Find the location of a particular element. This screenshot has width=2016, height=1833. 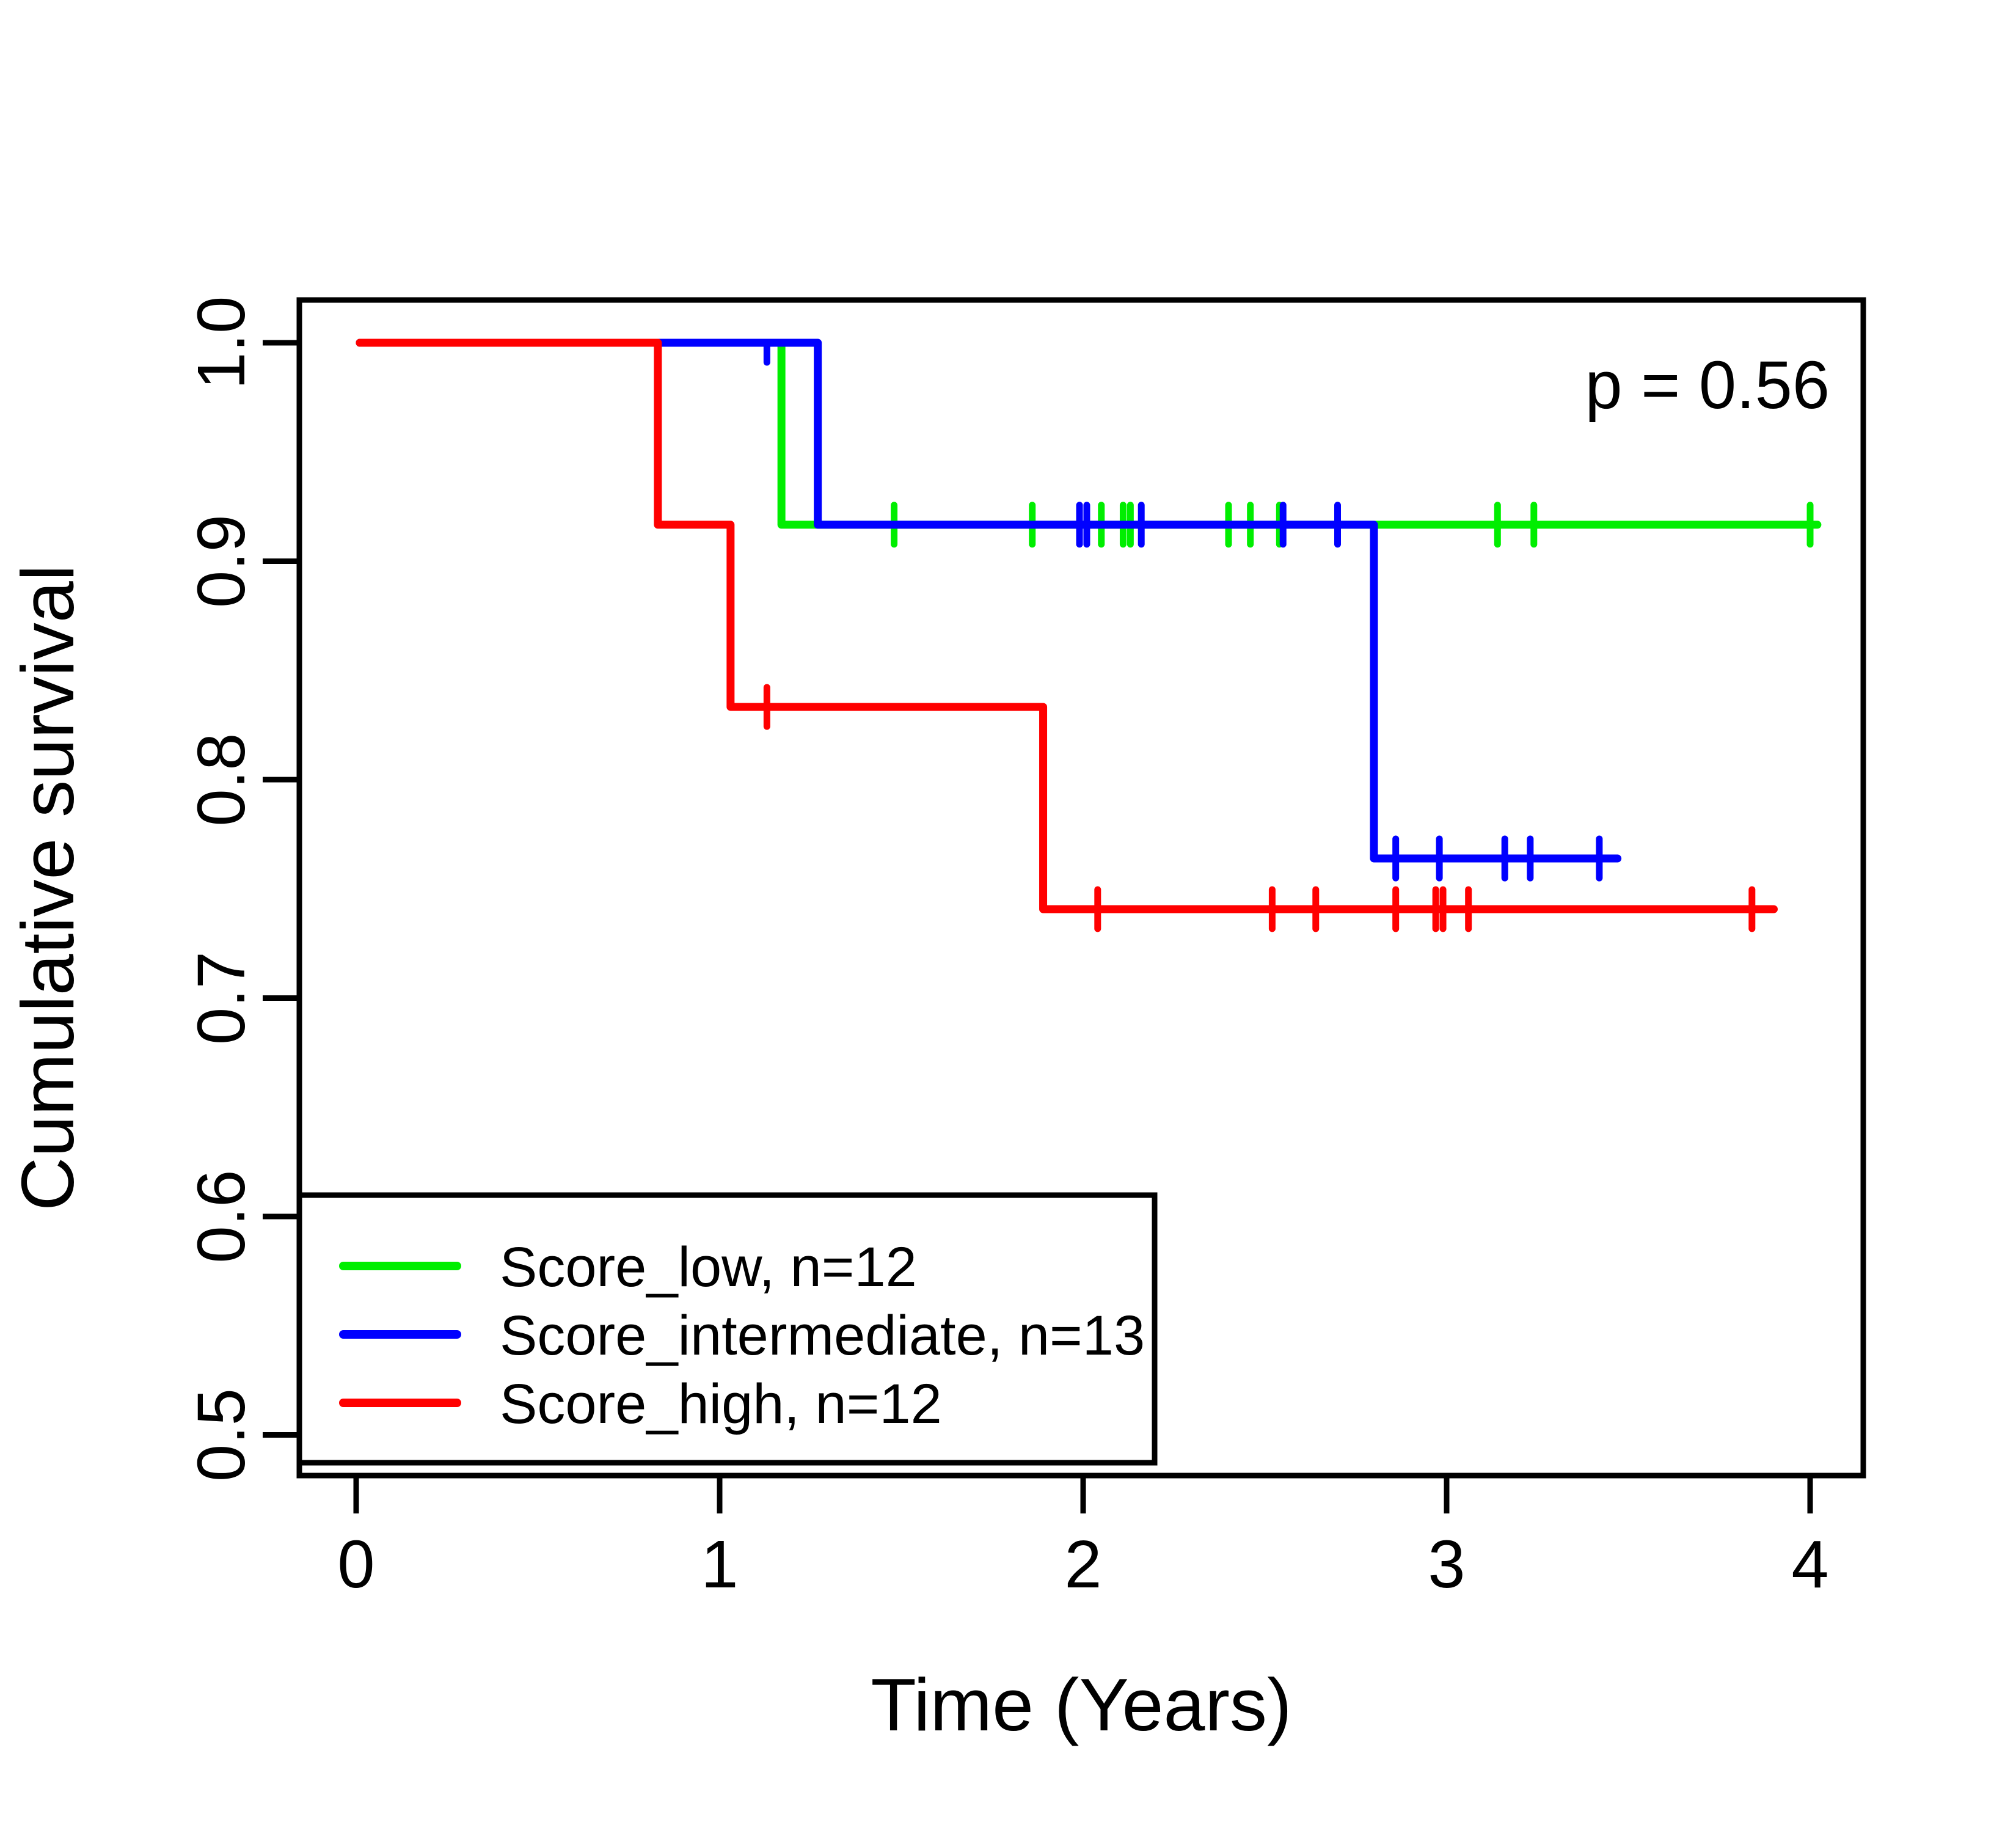

y-tick-label: 1.0 is located at coordinates (222, 343).